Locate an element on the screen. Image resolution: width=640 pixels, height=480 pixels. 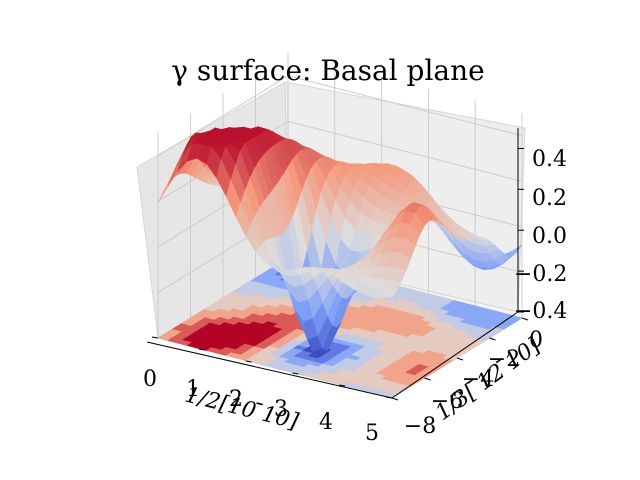
z-tick-label-0: 0.4 is located at coordinates (549, 159).